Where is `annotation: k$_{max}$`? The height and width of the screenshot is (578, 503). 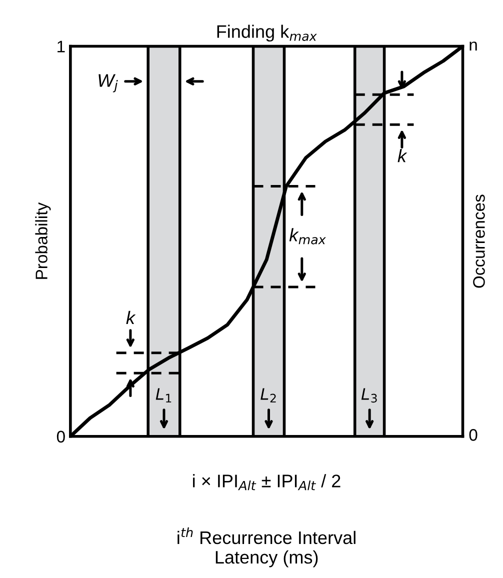
annotation: k$_{max}$ is located at coordinates (307, 236).